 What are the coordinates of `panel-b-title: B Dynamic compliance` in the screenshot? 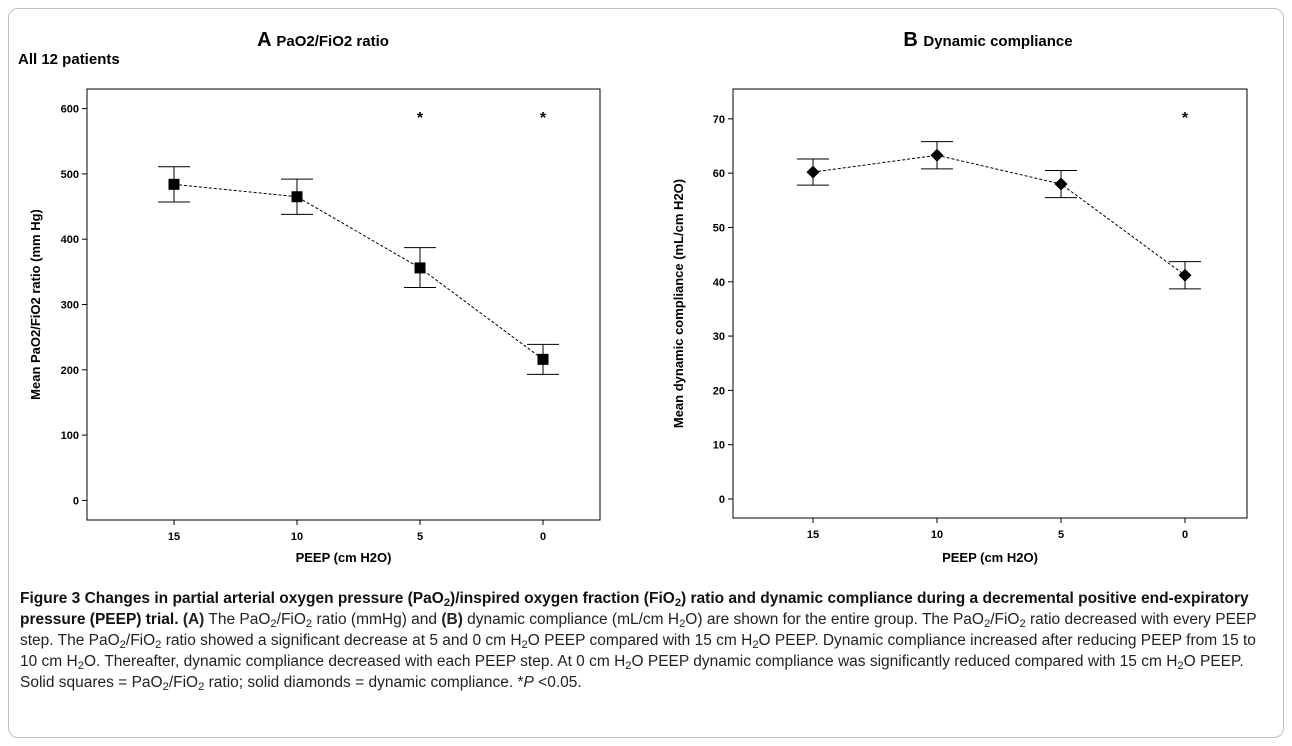 It's located at (987, 40).